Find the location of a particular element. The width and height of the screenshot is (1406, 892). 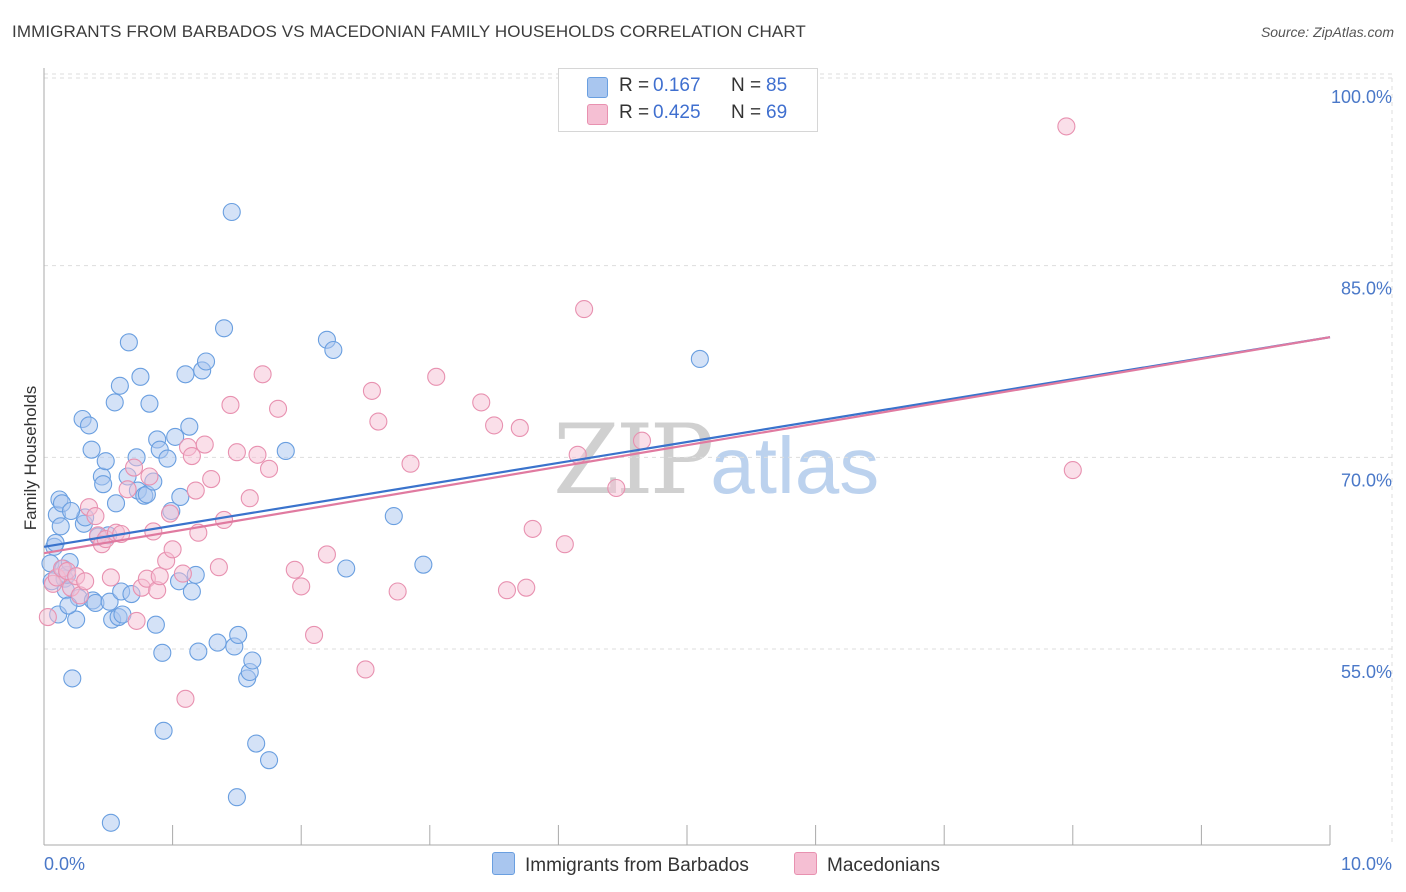

bottom-legend-label-macedonians: Macedonians is located at coordinates (884, 865).